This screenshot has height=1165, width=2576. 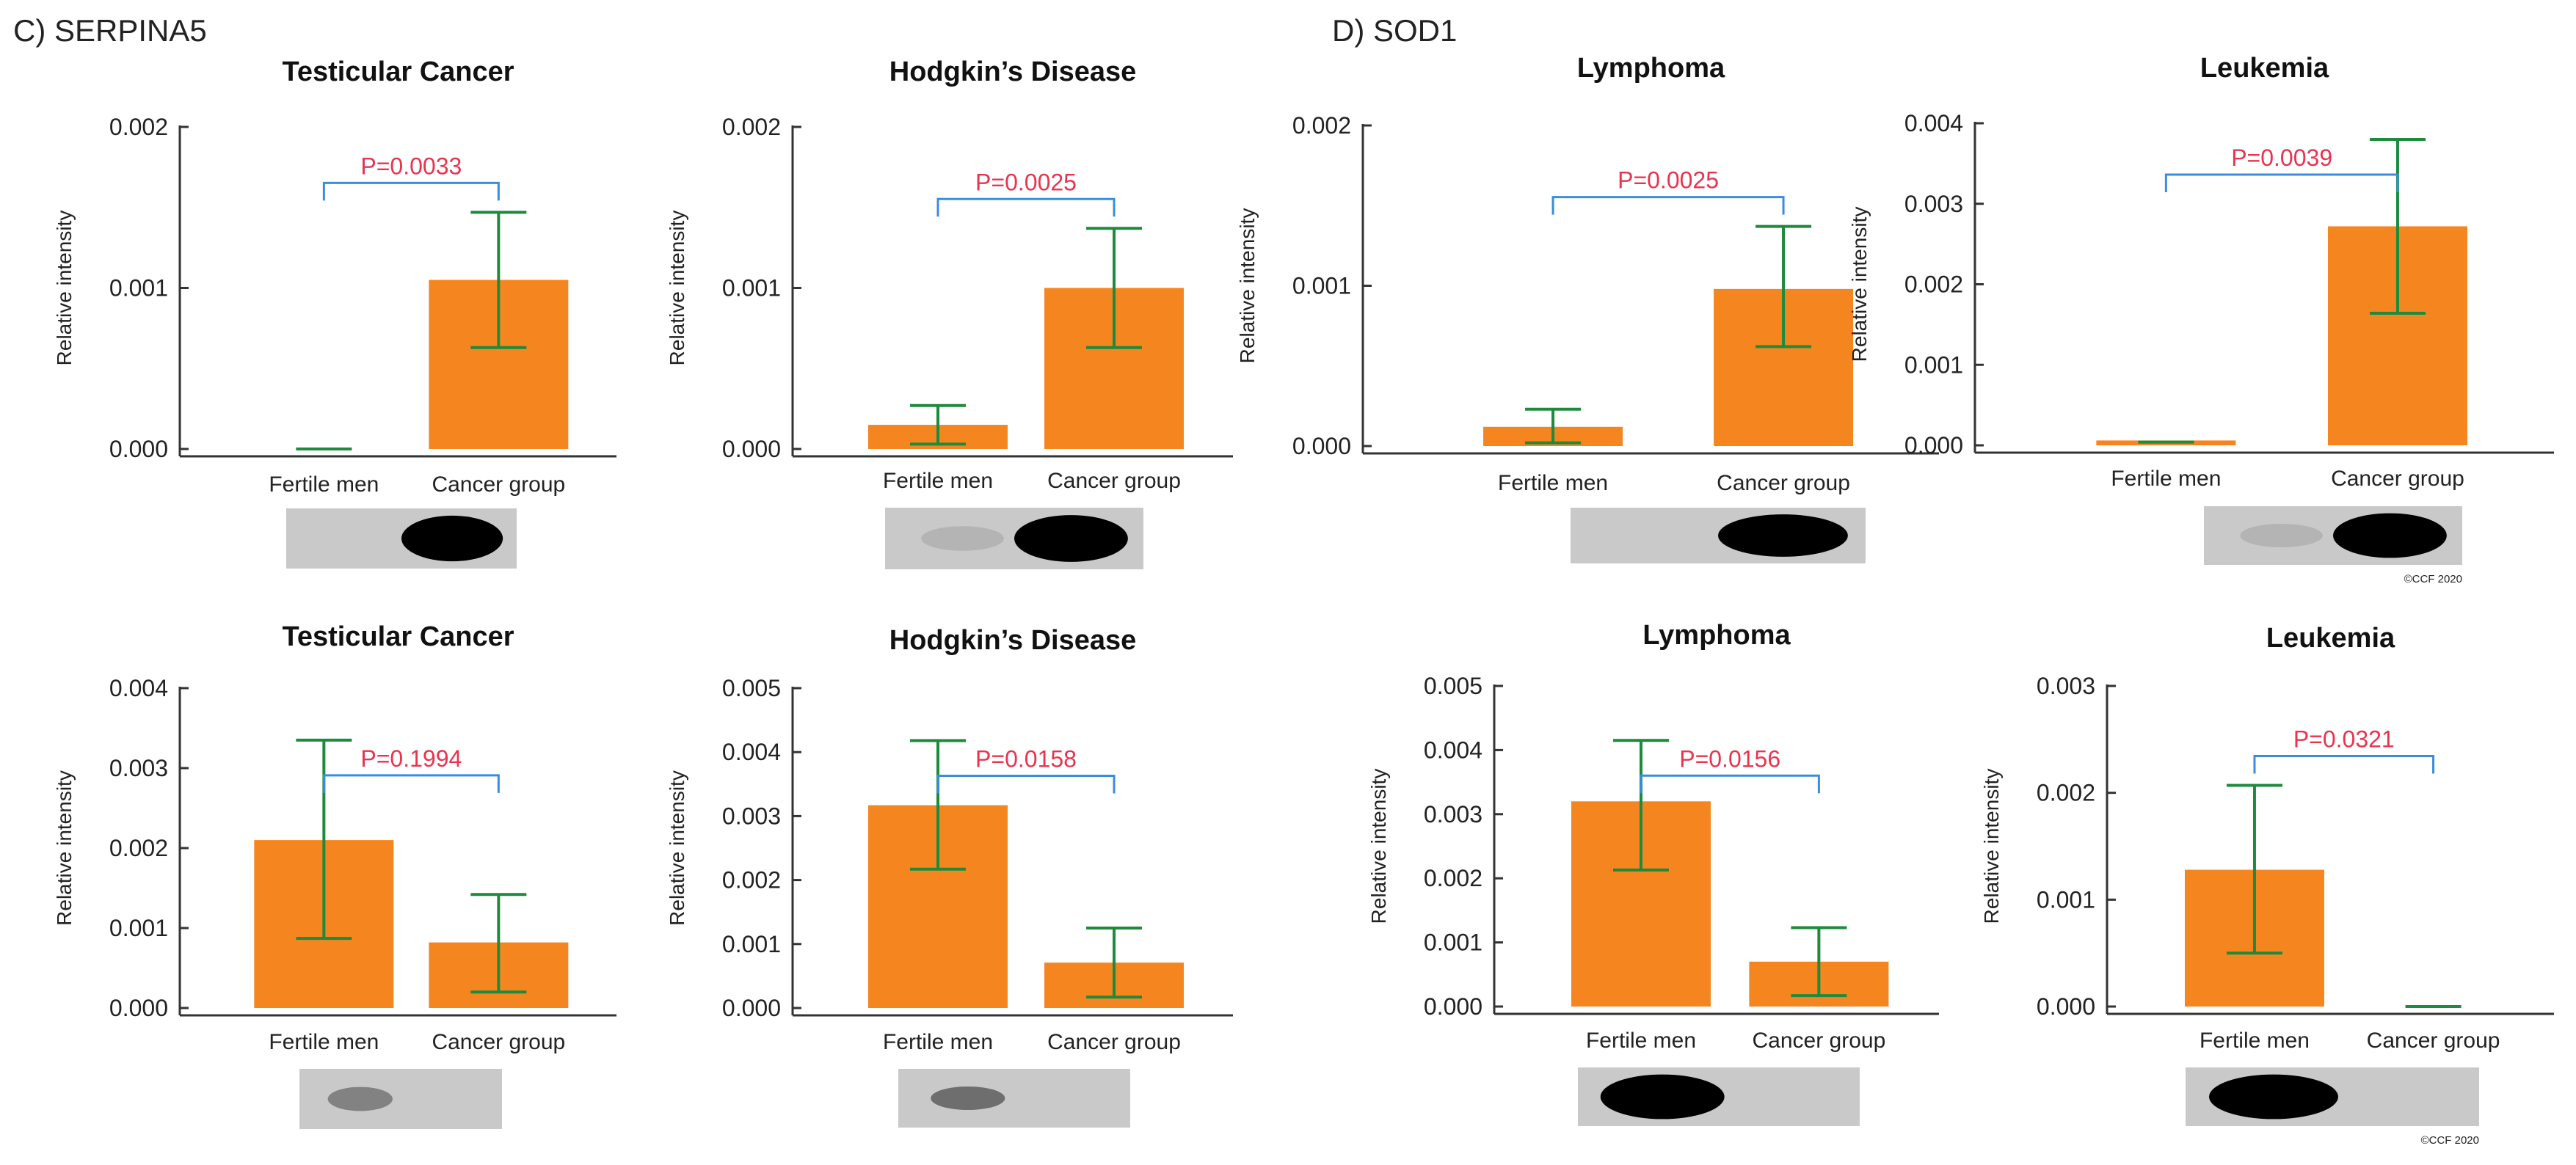 What do you see at coordinates (1394, 30) in the screenshot?
I see `panel-label-d: D) SOD1` at bounding box center [1394, 30].